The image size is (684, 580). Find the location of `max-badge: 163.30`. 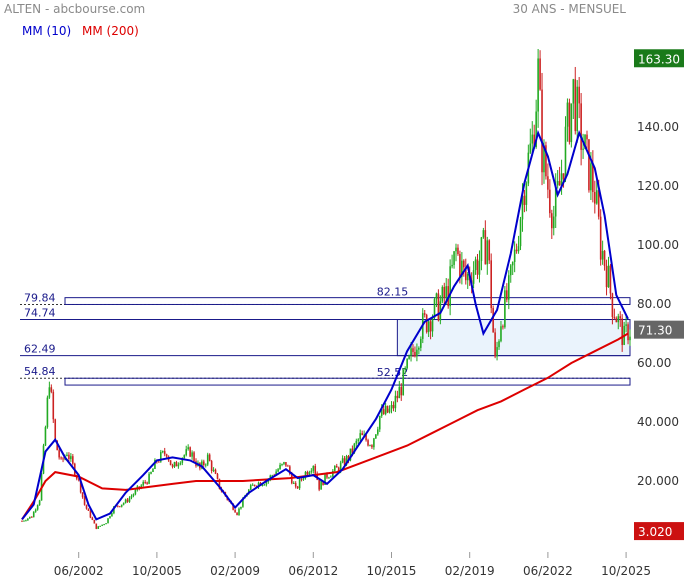

max-badge: 163.30 is located at coordinates (659, 59).